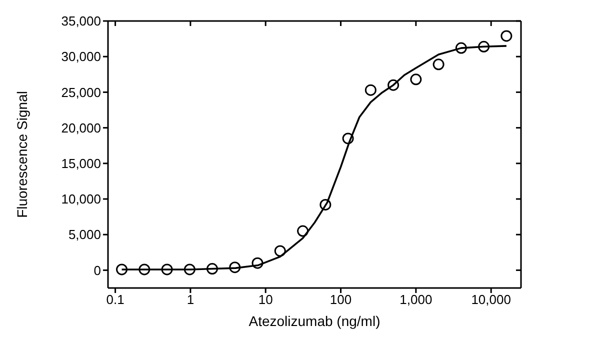 This screenshot has height=356, width=600. What do you see at coordinates (81, 128) in the screenshot?
I see `y-tick-label: 20,000` at bounding box center [81, 128].